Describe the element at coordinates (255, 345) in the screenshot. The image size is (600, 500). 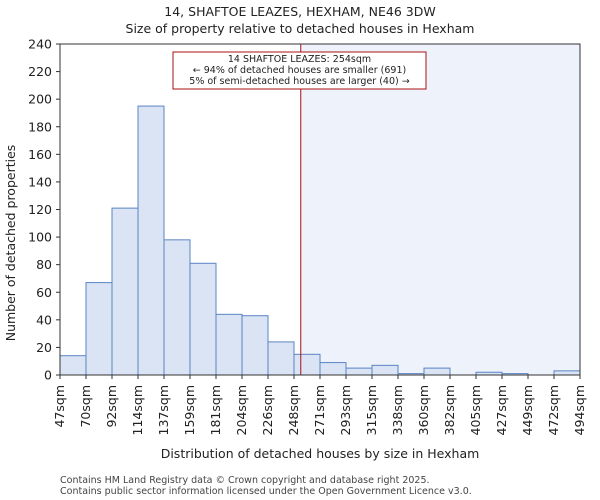
I see `bar-204sqm` at that location.